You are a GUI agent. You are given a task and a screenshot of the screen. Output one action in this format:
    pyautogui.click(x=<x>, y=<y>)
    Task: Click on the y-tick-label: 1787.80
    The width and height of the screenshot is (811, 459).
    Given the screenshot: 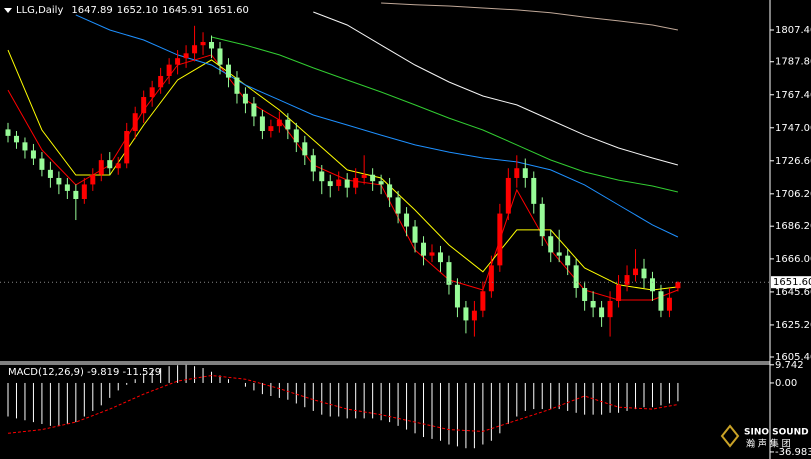 What is the action you would take?
    pyautogui.click(x=793, y=62)
    